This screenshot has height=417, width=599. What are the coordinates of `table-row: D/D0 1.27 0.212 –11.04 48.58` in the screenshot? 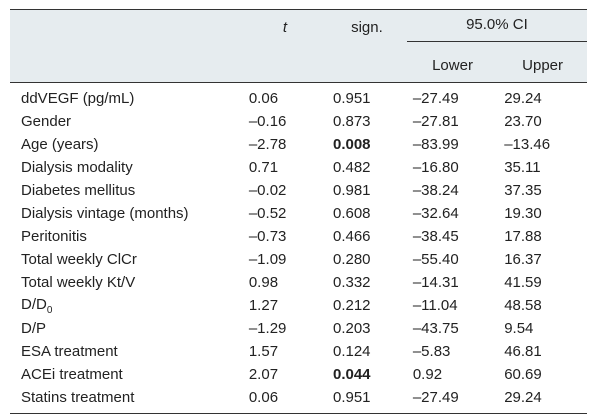 It's located at (298, 305).